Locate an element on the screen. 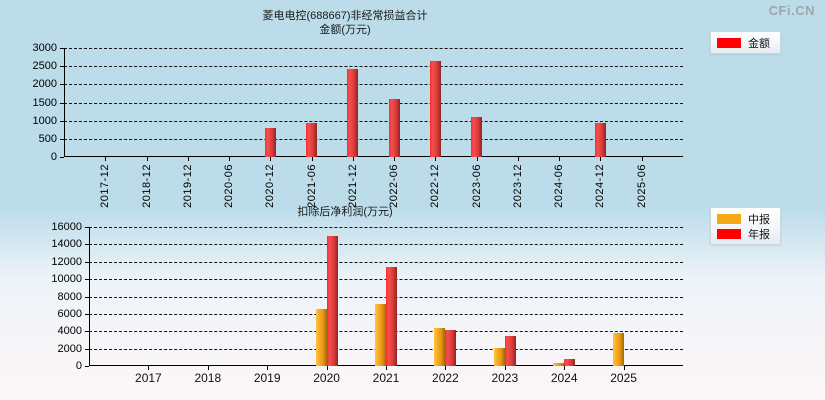  legend-item-interim: 中报 is located at coordinates (743, 218).